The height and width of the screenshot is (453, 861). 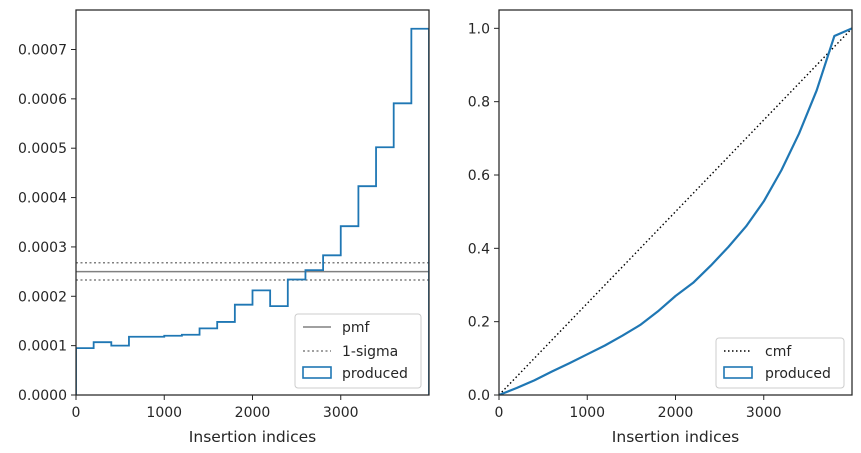 I want to click on y-tick-label: 1.0, so click(x=479, y=29).